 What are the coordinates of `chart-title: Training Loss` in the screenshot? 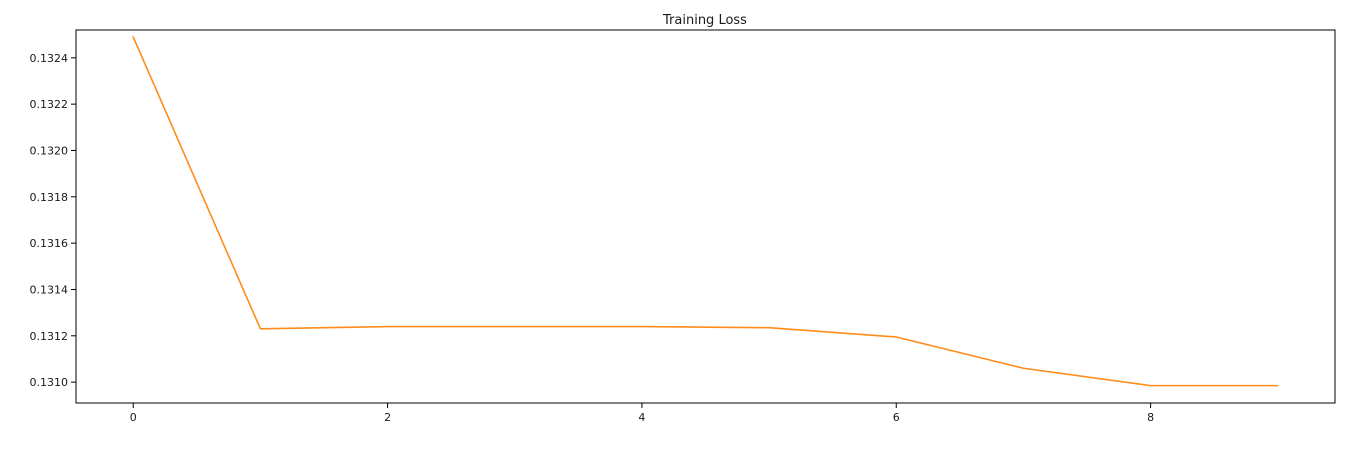 It's located at (704, 20).